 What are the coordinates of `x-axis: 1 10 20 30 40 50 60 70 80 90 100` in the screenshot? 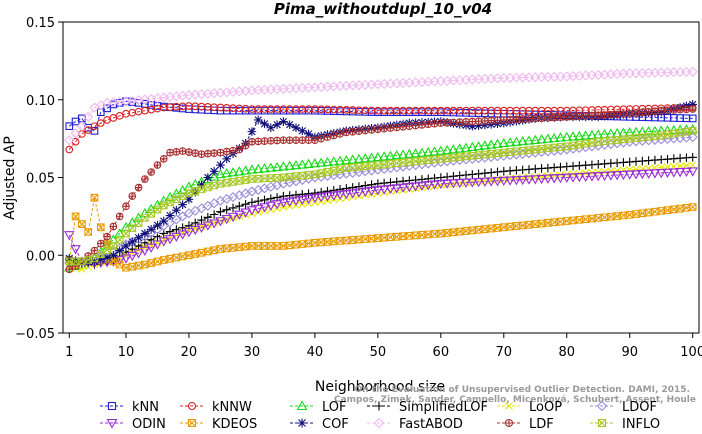 It's located at (383, 346).